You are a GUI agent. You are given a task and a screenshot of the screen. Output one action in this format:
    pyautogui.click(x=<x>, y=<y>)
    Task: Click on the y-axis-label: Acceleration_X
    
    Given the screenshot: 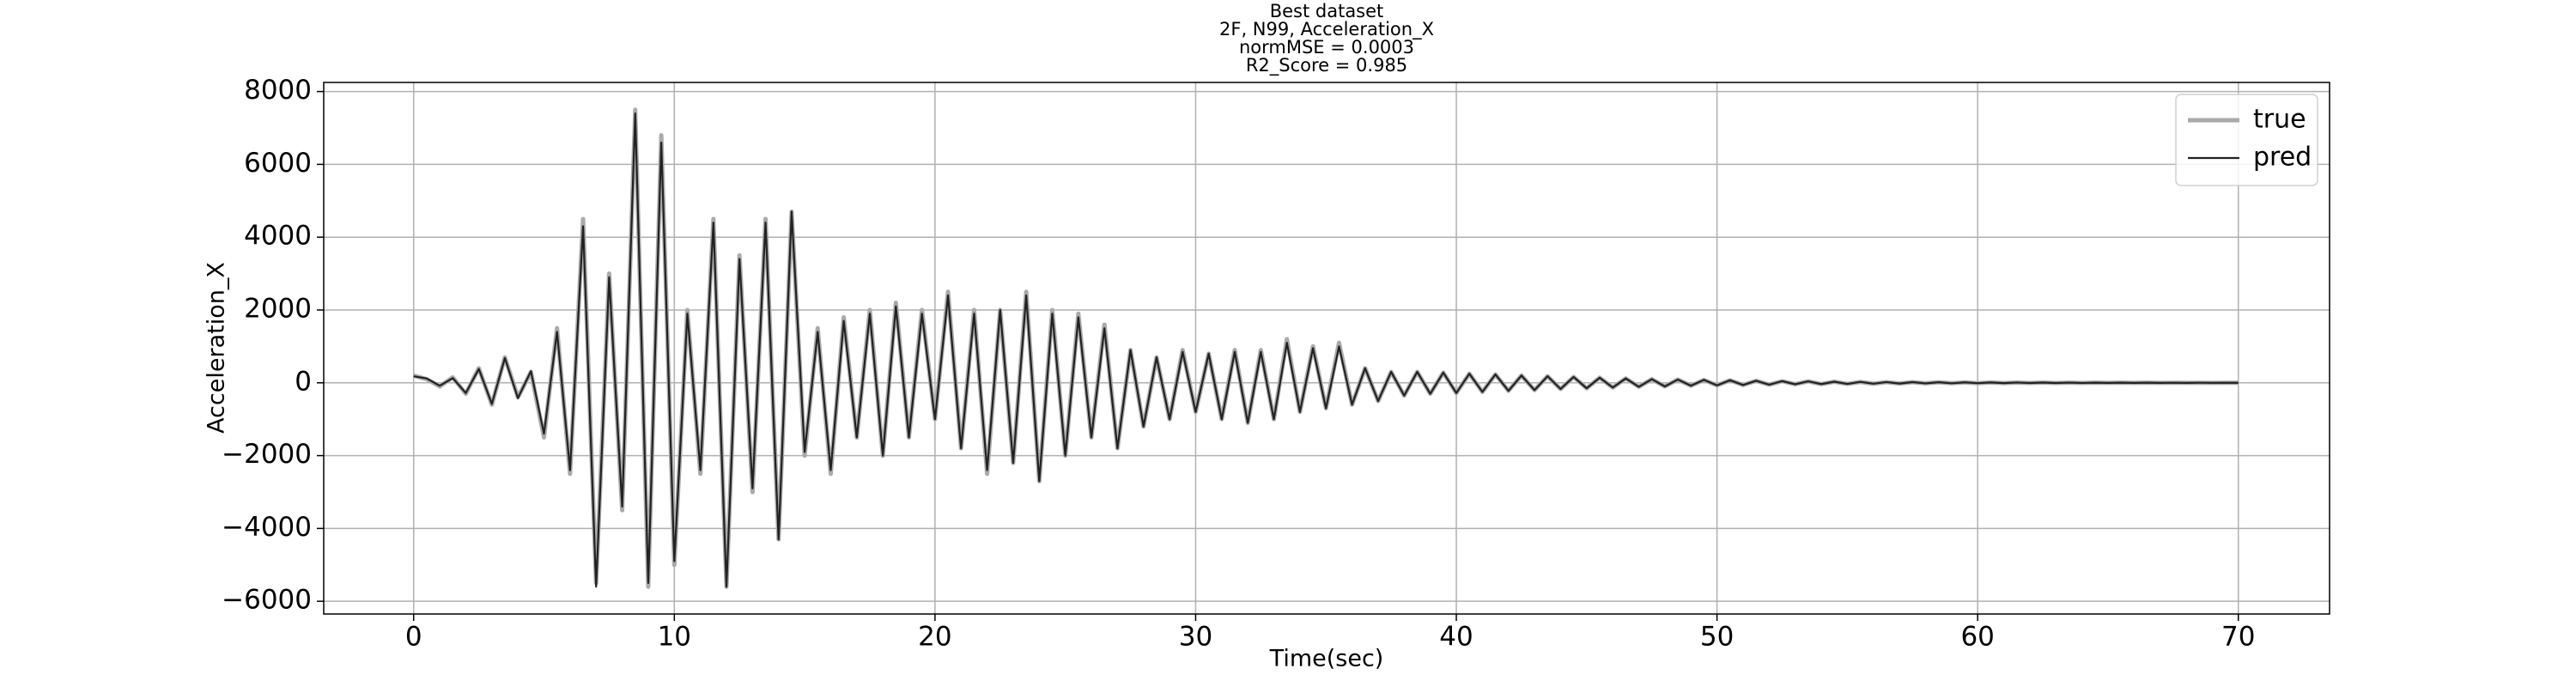 What is the action you would take?
    pyautogui.click(x=217, y=348)
    